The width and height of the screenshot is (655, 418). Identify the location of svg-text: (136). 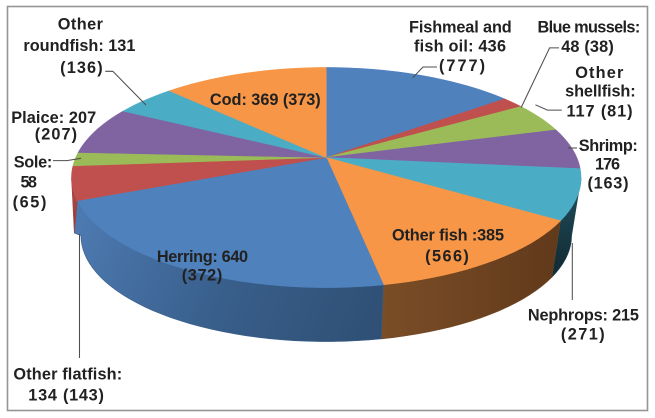
(81, 68).